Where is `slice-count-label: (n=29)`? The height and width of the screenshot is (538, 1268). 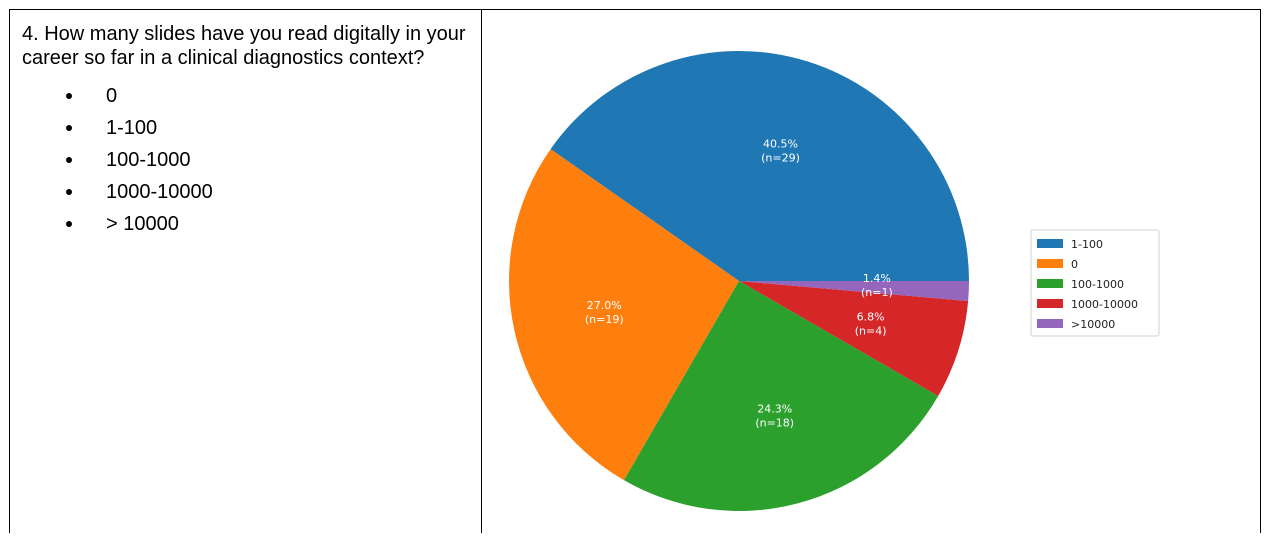 slice-count-label: (n=29) is located at coordinates (780, 157).